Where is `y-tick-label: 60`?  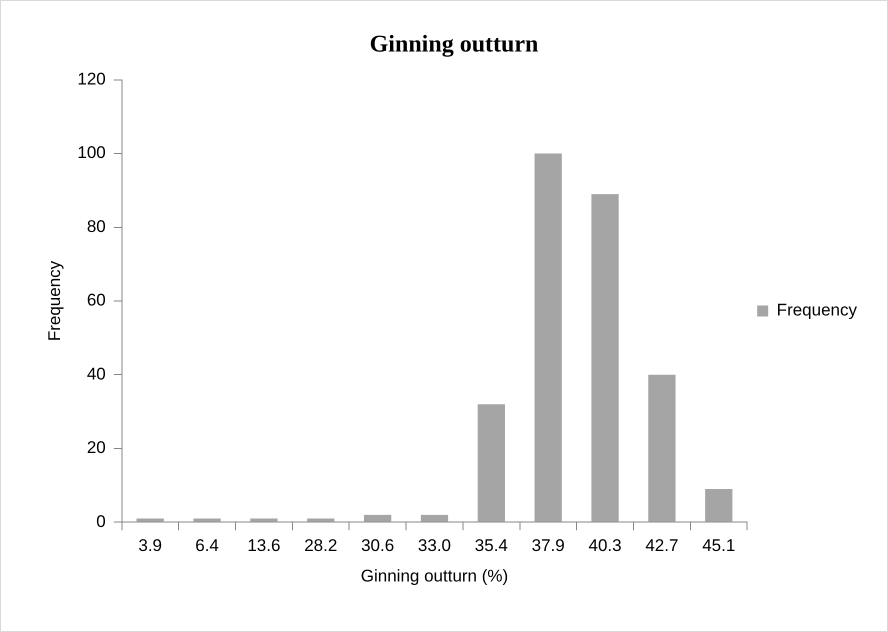
y-tick-label: 60 is located at coordinates (96, 300).